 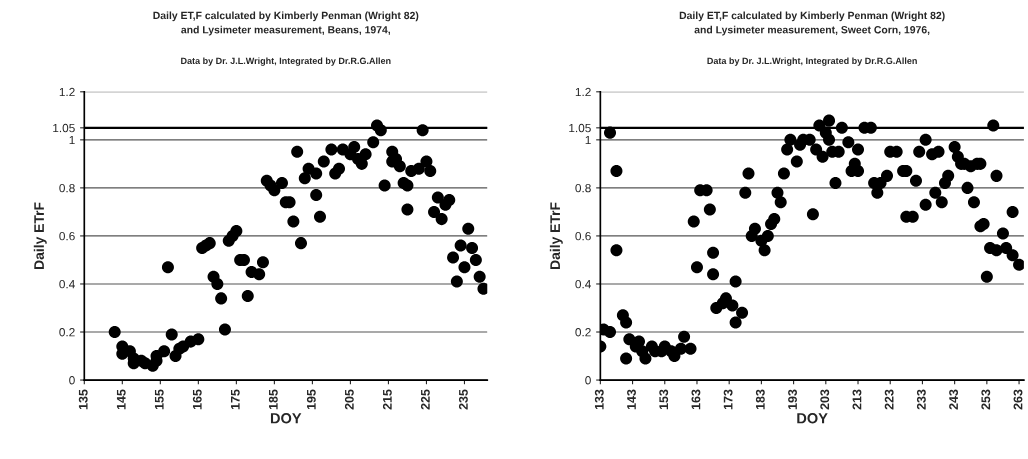 I want to click on x-tick-label: 185, so click(x=273, y=399).